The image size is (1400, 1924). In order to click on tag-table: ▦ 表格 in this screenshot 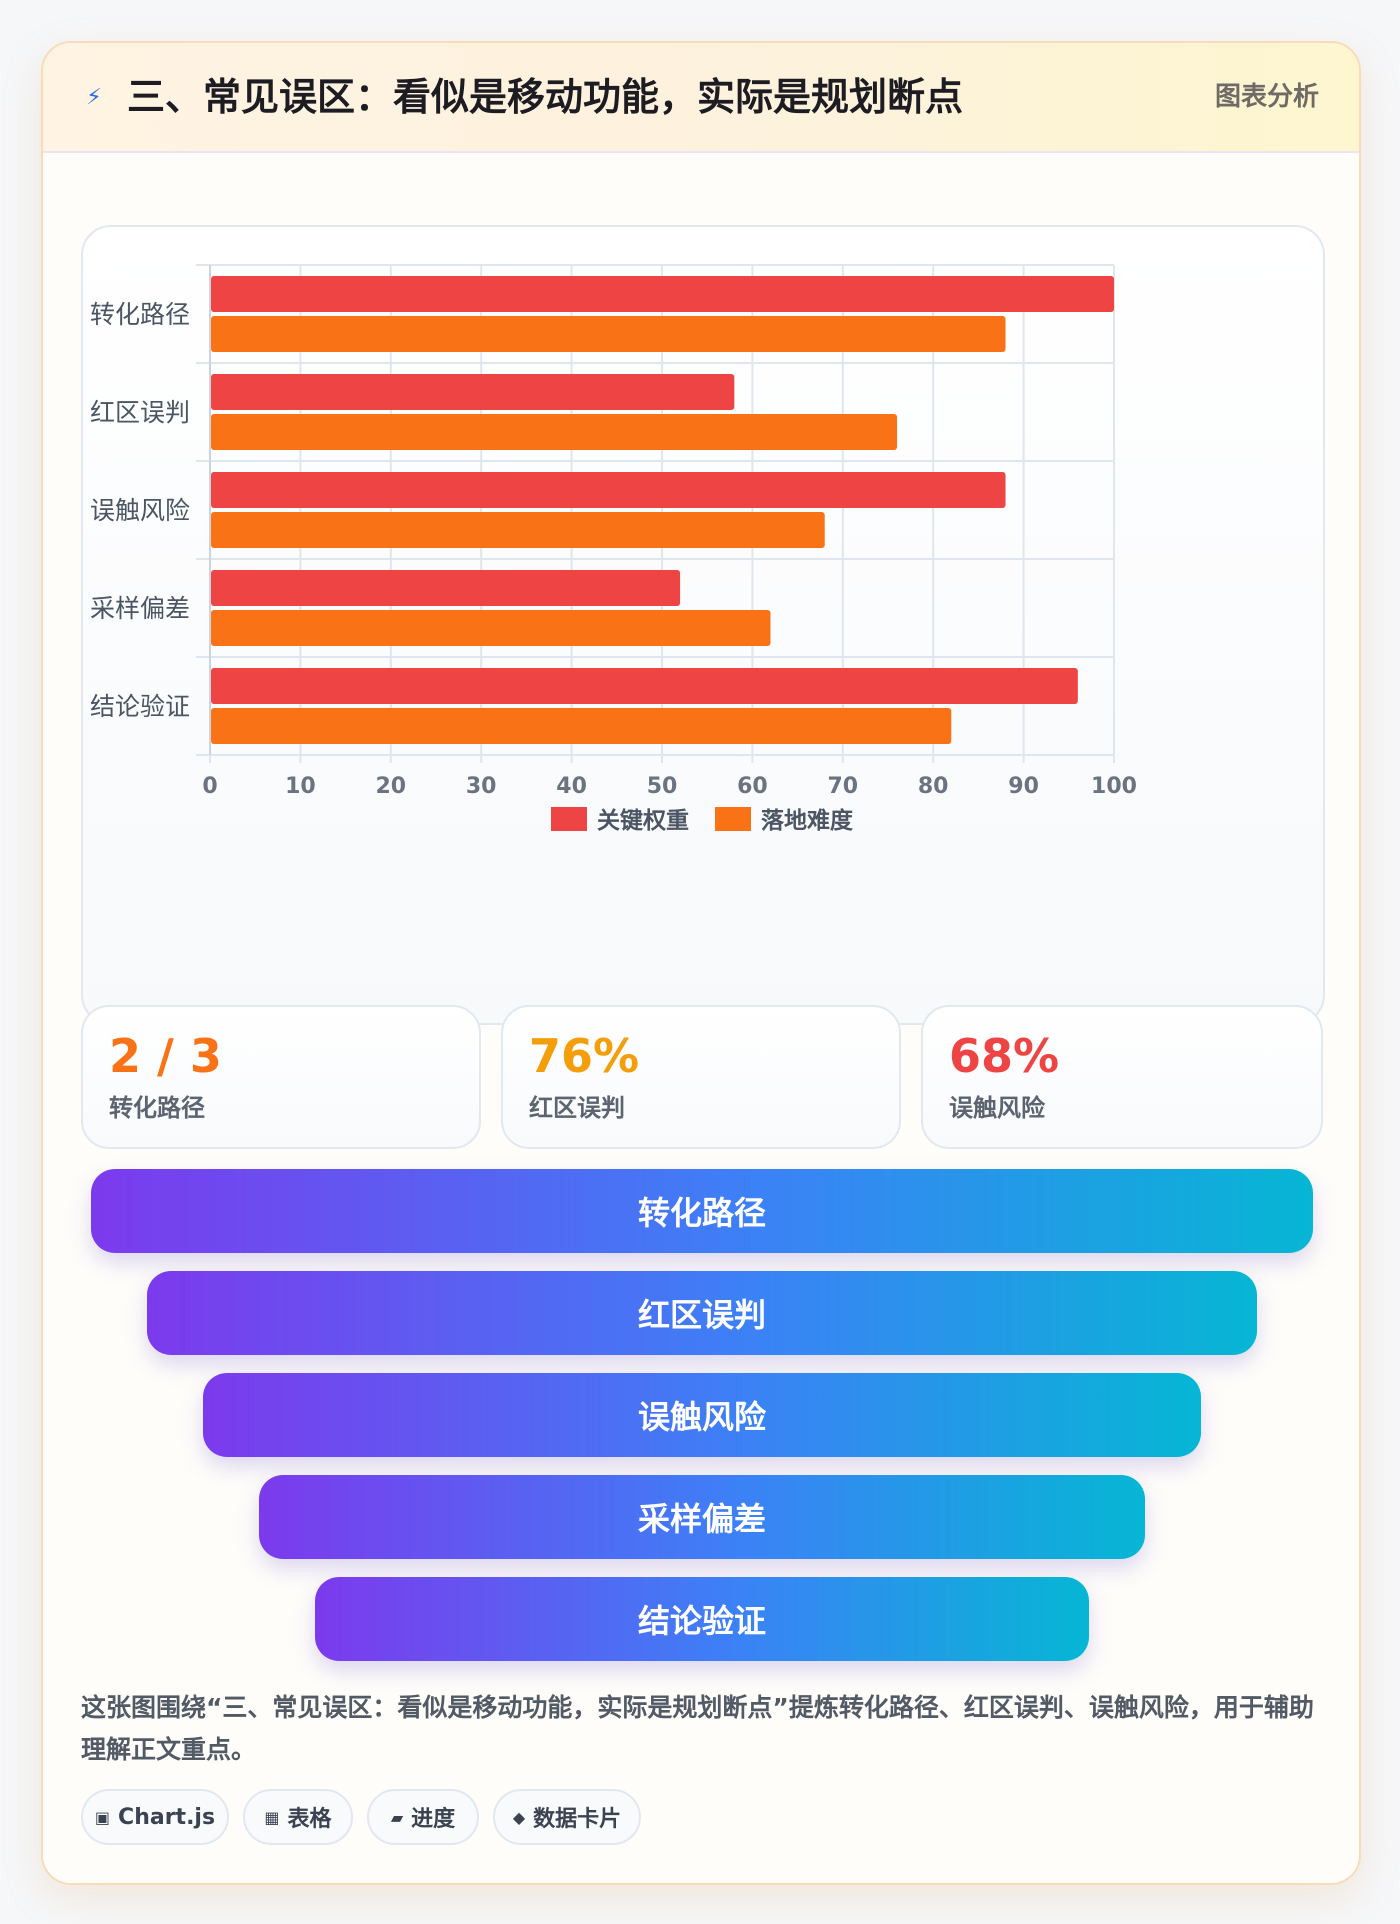, I will do `click(298, 1817)`.